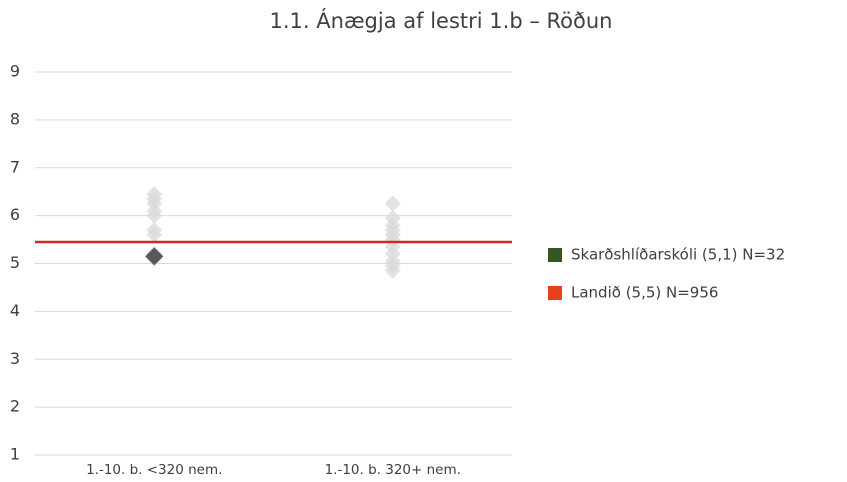 This screenshot has height=482, width=847. I want to click on school-marker, so click(154, 256).